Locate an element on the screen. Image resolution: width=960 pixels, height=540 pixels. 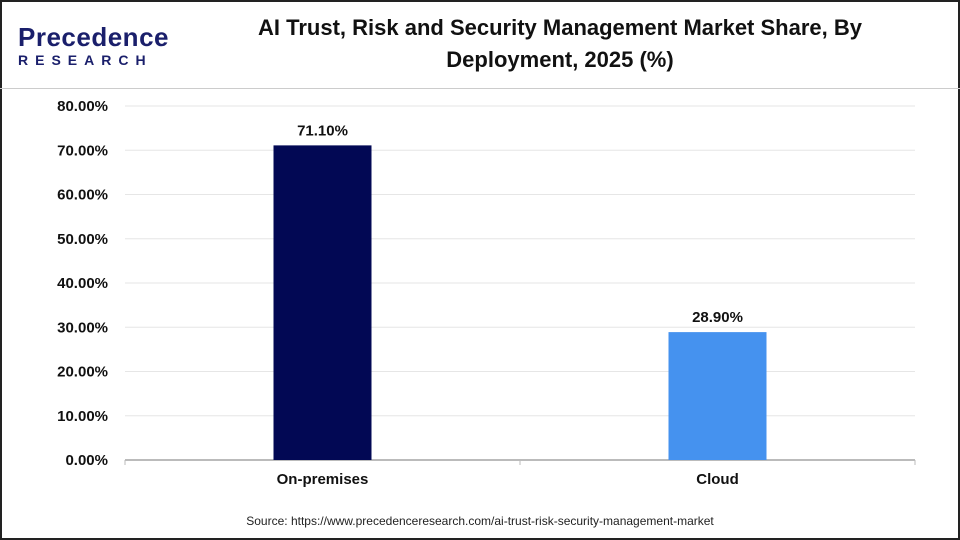
logo: Precedence RESEARCH is located at coordinates (93, 46).